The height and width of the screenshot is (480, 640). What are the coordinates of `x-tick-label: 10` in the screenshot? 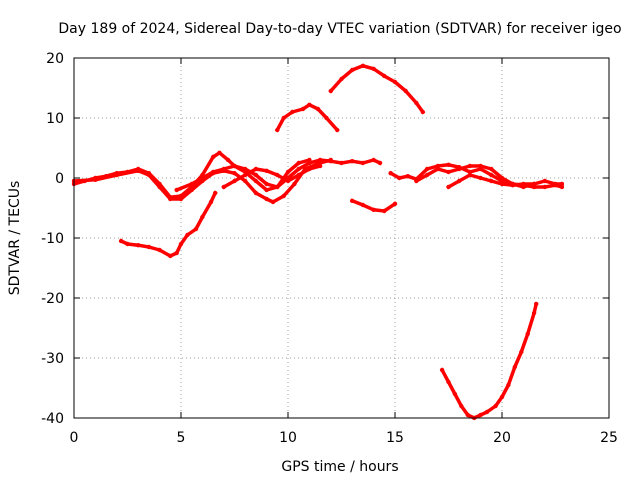 It's located at (288, 438).